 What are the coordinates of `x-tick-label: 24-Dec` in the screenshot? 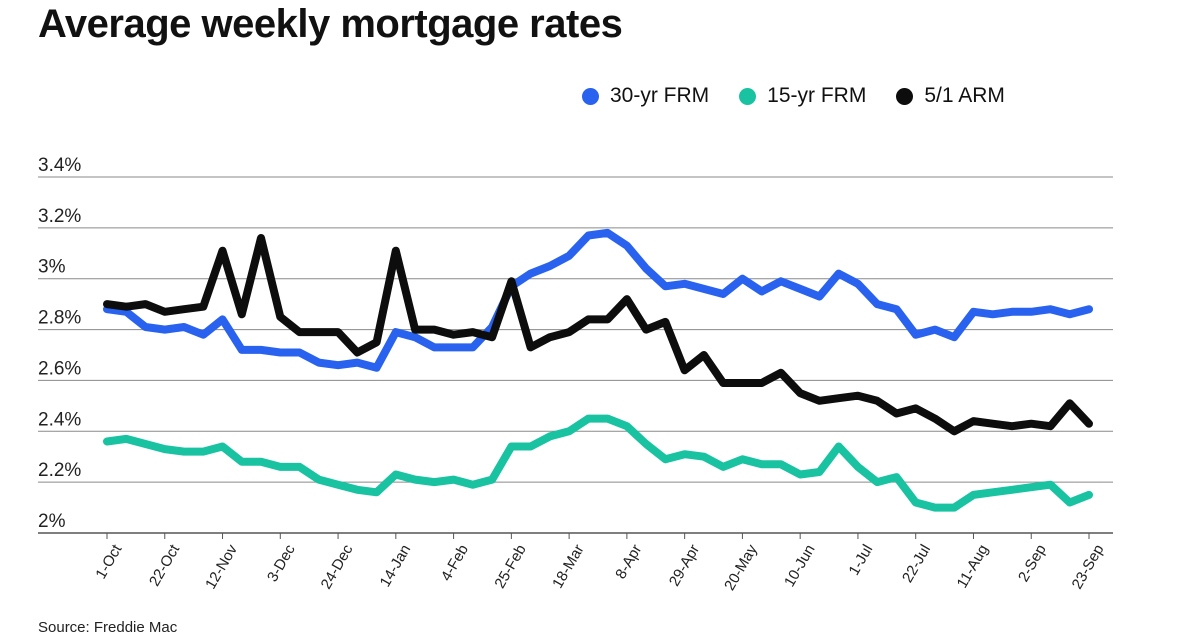 It's located at (337, 566).